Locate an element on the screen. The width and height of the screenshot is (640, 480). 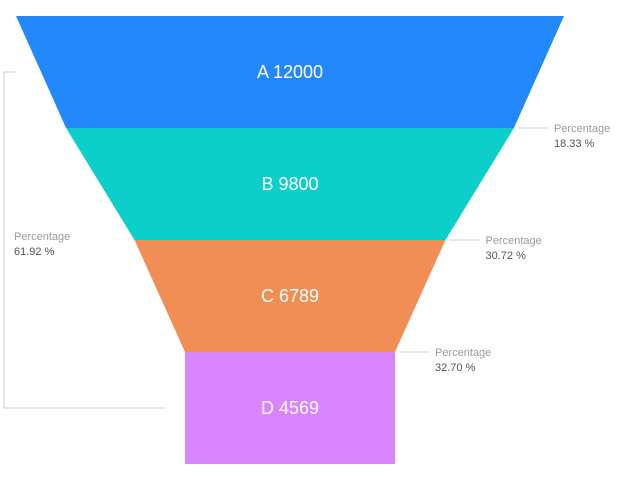
funnel-stage-c is located at coordinates (290, 296).